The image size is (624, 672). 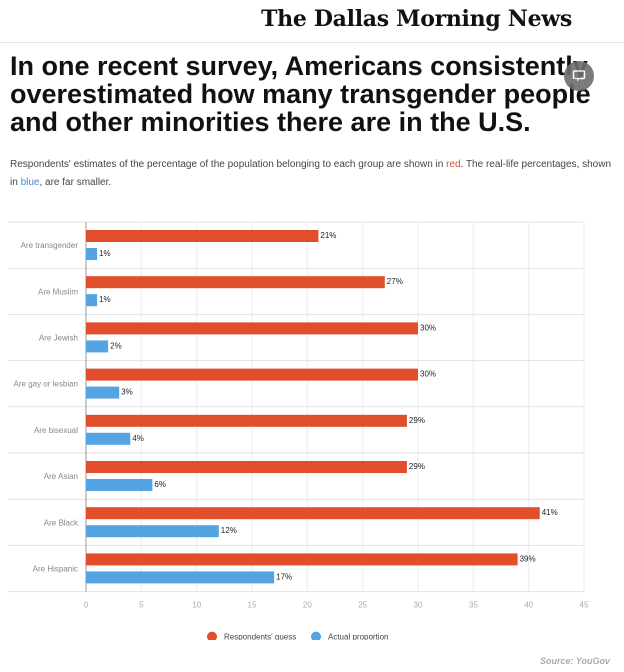 What do you see at coordinates (418, 605) in the screenshot?
I see `x-tick-label: 30` at bounding box center [418, 605].